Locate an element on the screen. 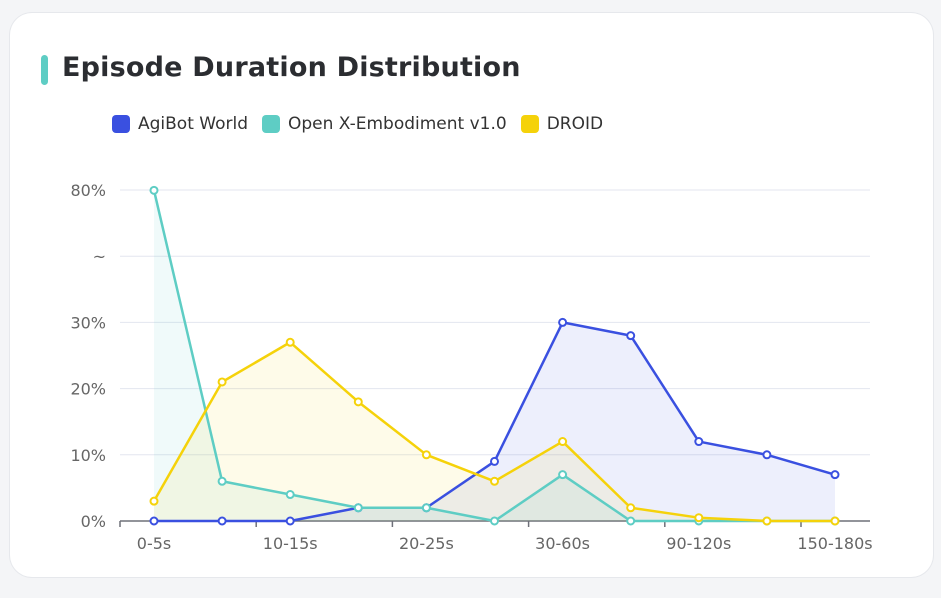  y-tick-label: 10% is located at coordinates (88, 455).